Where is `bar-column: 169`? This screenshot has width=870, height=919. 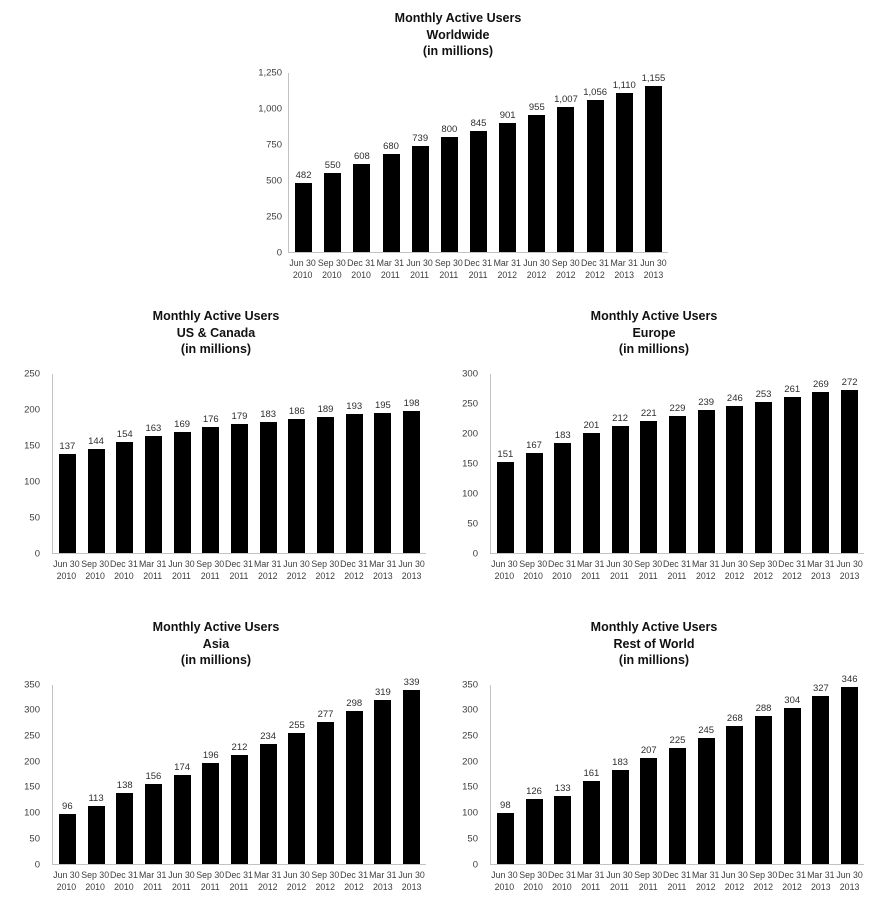
bar-column: 169 is located at coordinates (182, 486).